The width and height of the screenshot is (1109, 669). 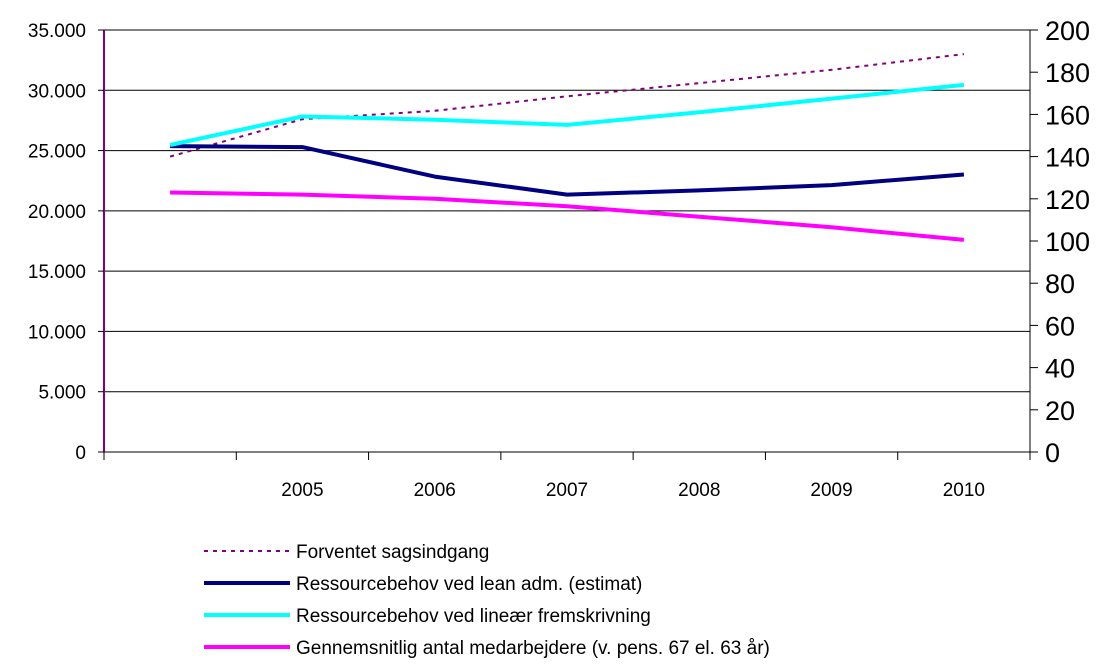 I want to click on right-axis-tick-label: 140, so click(x=1067, y=158).